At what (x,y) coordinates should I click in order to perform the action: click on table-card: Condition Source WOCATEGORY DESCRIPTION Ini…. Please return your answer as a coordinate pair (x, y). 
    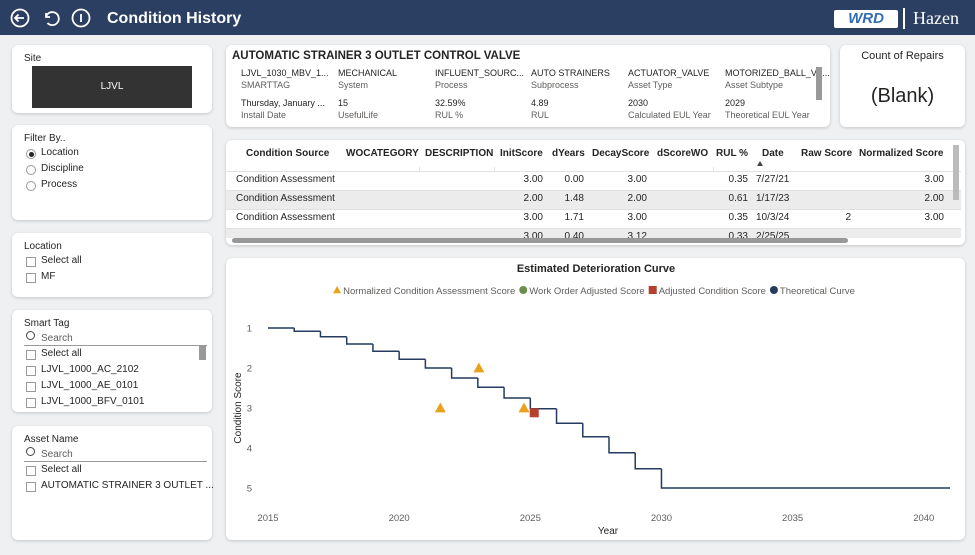
    Looking at the image, I should click on (595, 192).